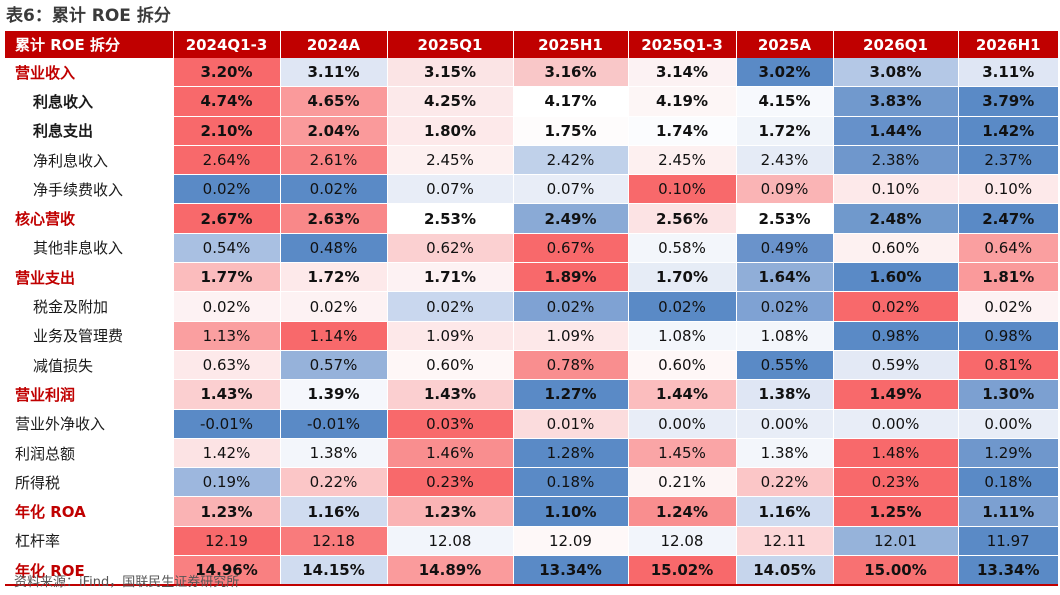 The height and width of the screenshot is (595, 1060). What do you see at coordinates (450, 73) in the screenshot?
I see `value-cell: 3.15%` at bounding box center [450, 73].